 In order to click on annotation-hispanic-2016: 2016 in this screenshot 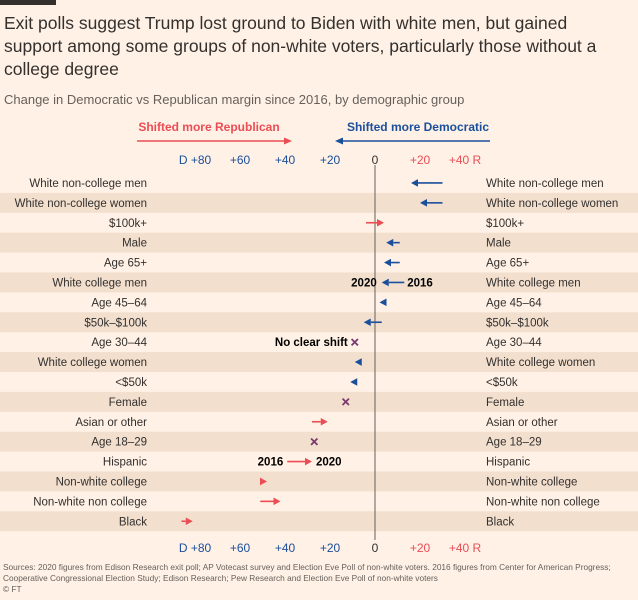, I will do `click(271, 463)`.